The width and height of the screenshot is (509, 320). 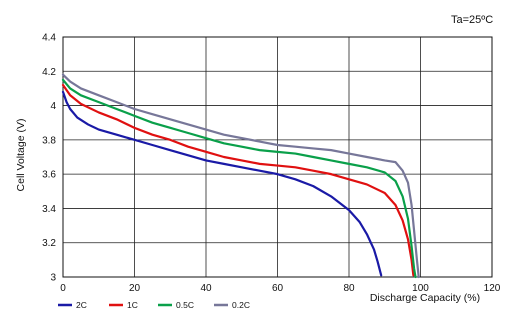 What do you see at coordinates (49, 209) in the screenshot?
I see `y-tick-label: 3.4` at bounding box center [49, 209].